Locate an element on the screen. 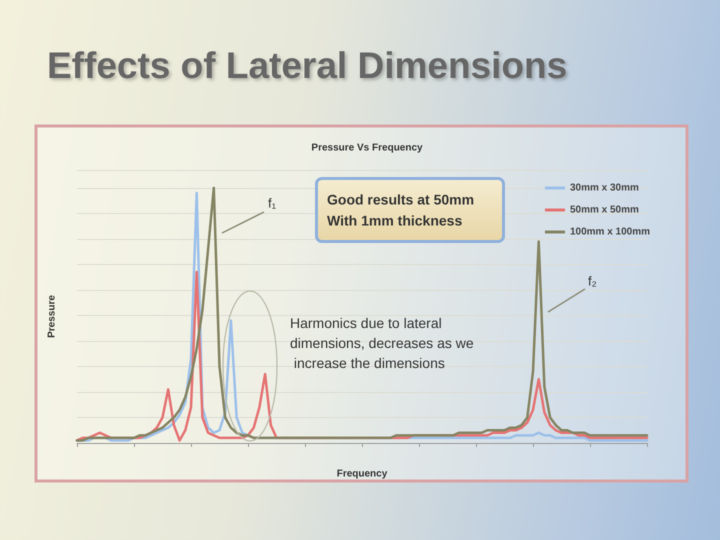 The width and height of the screenshot is (720, 540). annotation: Harmonics due to lateral dimensions, decreases as we increase the dimensions is located at coordinates (382, 343).